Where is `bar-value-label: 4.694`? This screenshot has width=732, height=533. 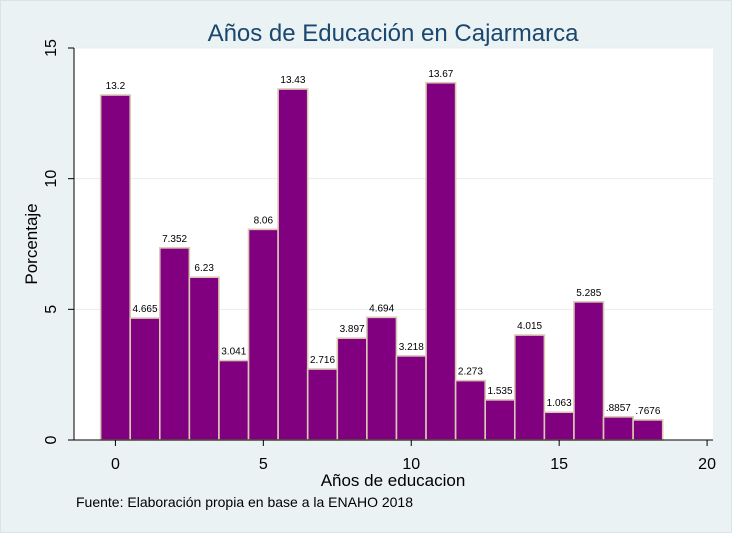
bar-value-label: 4.694 is located at coordinates (381, 308).